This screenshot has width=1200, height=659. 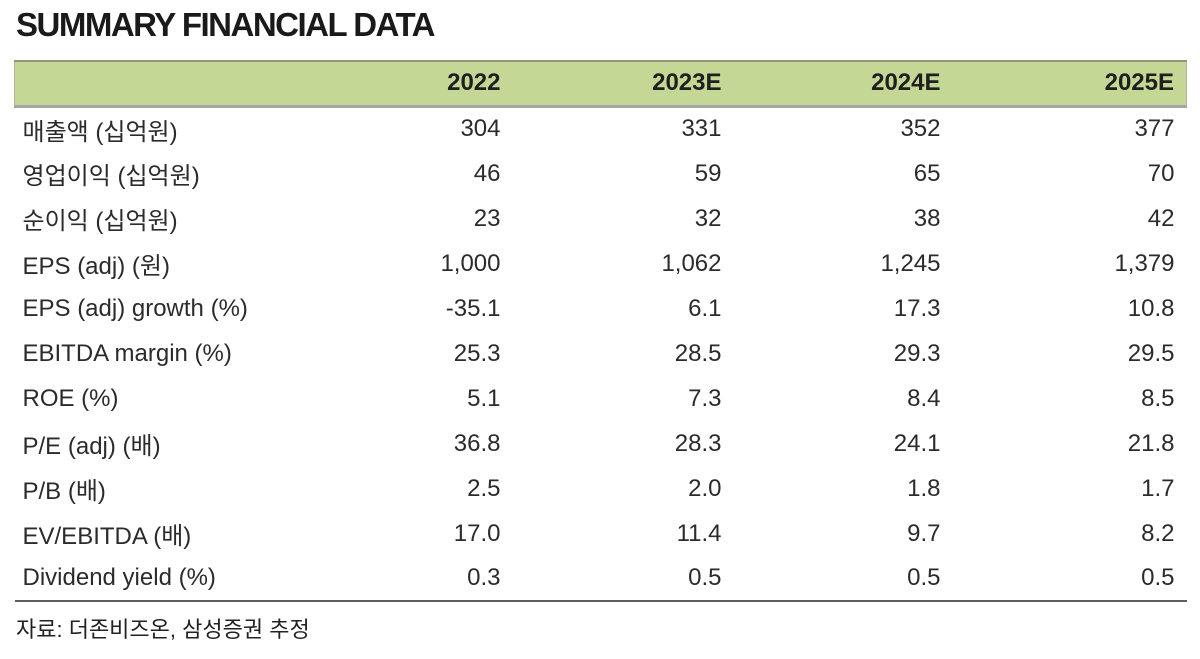 What do you see at coordinates (484, 577) in the screenshot?
I see `value-cell: 0.3` at bounding box center [484, 577].